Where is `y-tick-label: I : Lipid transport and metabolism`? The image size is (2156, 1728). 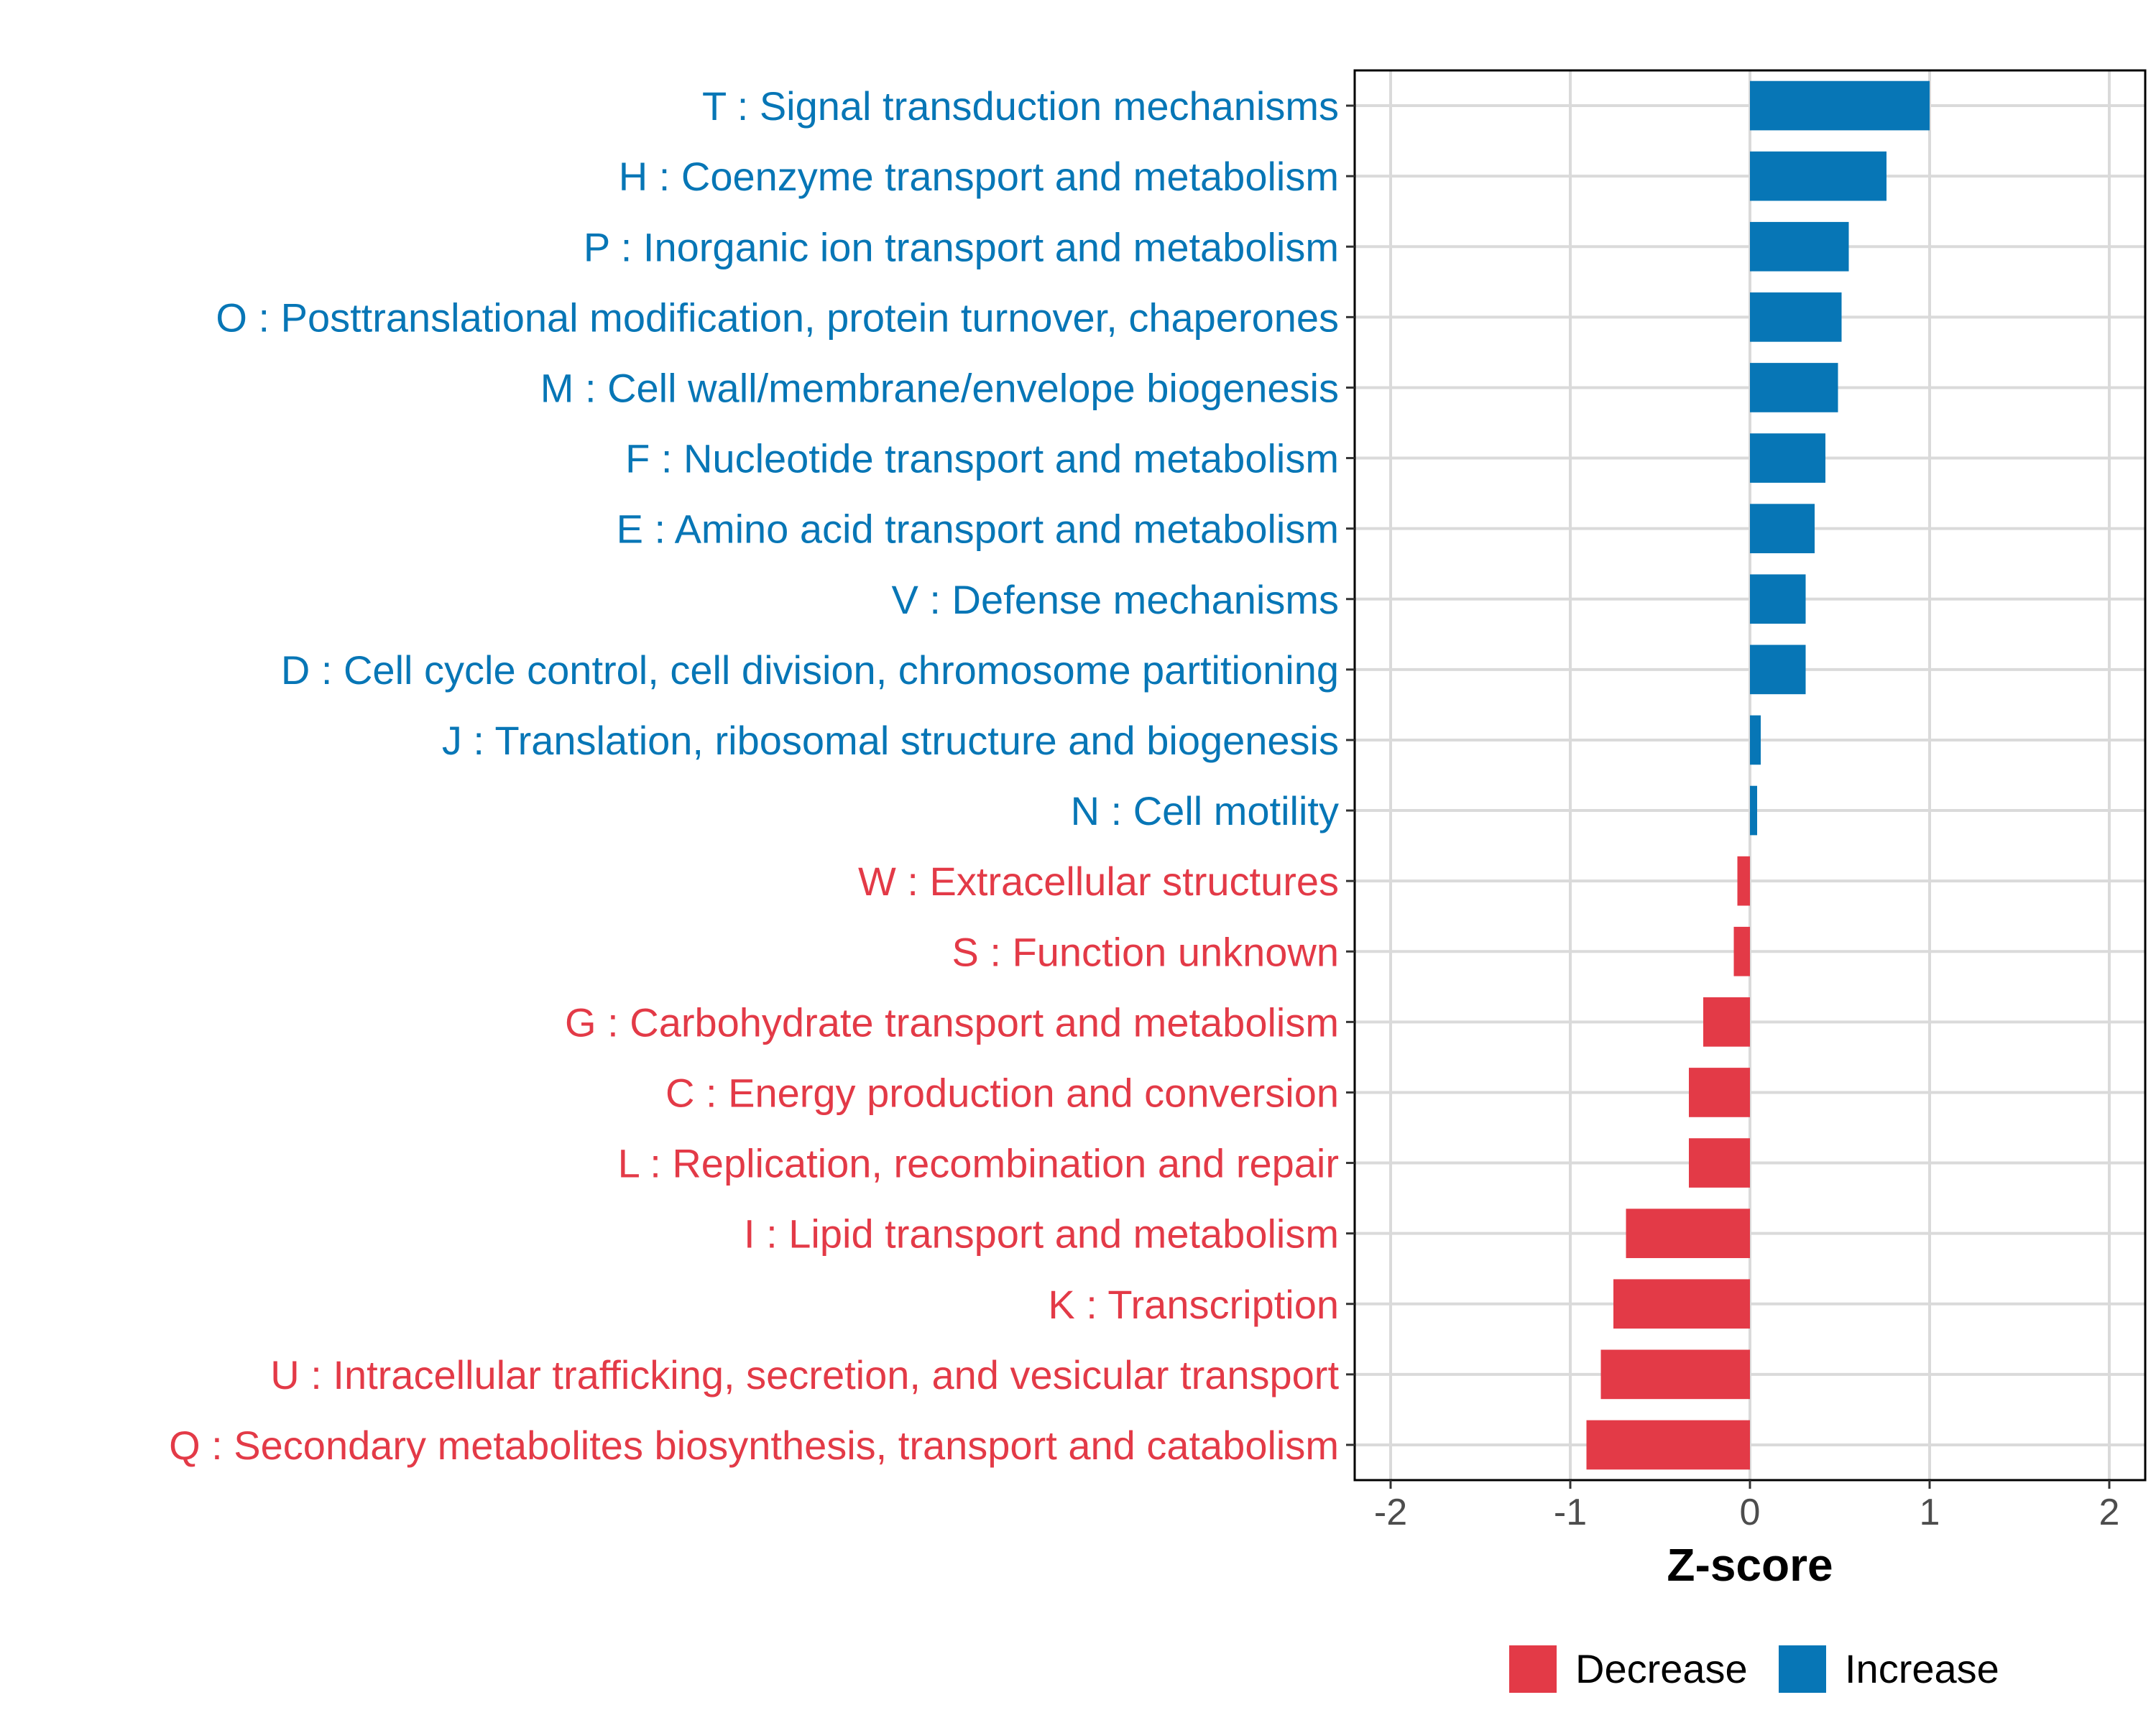
y-tick-label: I : Lipid transport and metabolism is located at coordinates (1041, 1234).